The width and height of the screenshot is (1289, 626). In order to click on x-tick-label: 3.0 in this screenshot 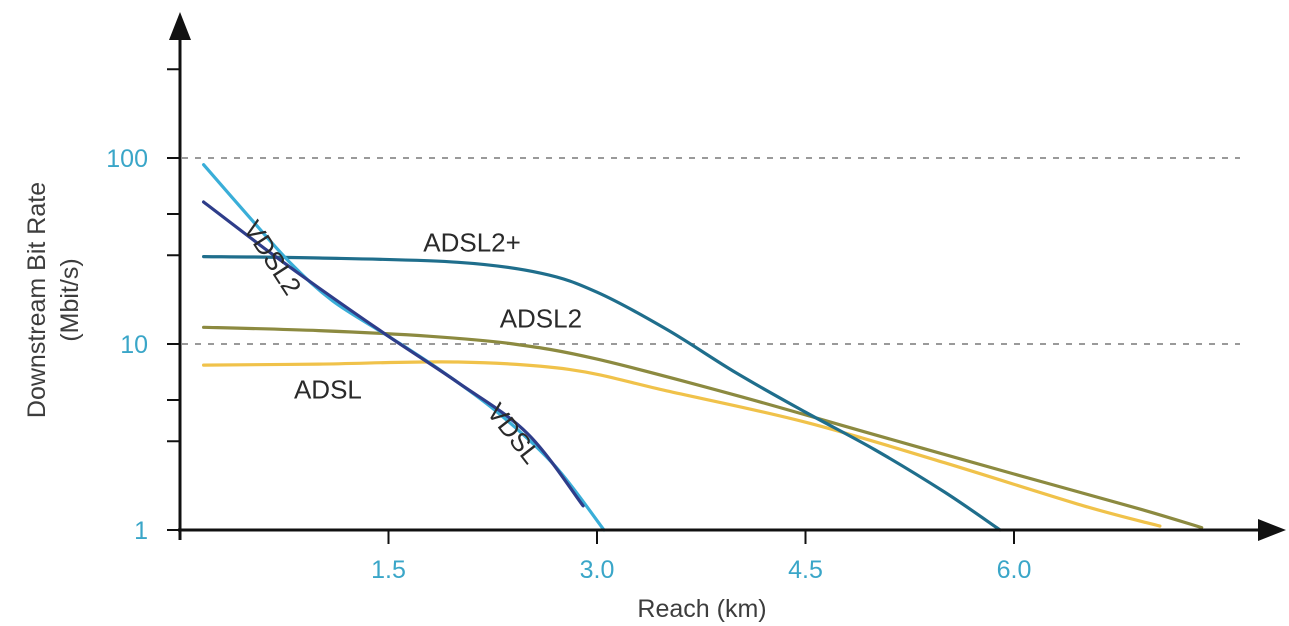, I will do `click(597, 570)`.